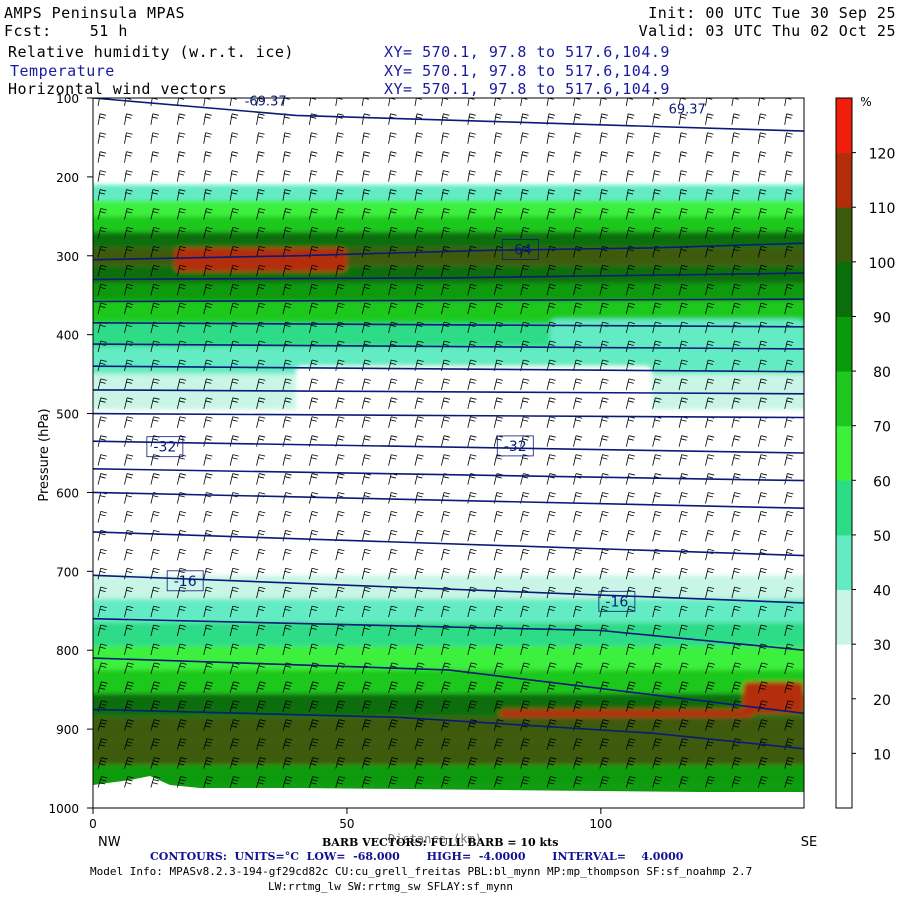 This screenshot has width=900, height=900. I want to click on isotherm-label-text: -64, so click(520, 250).